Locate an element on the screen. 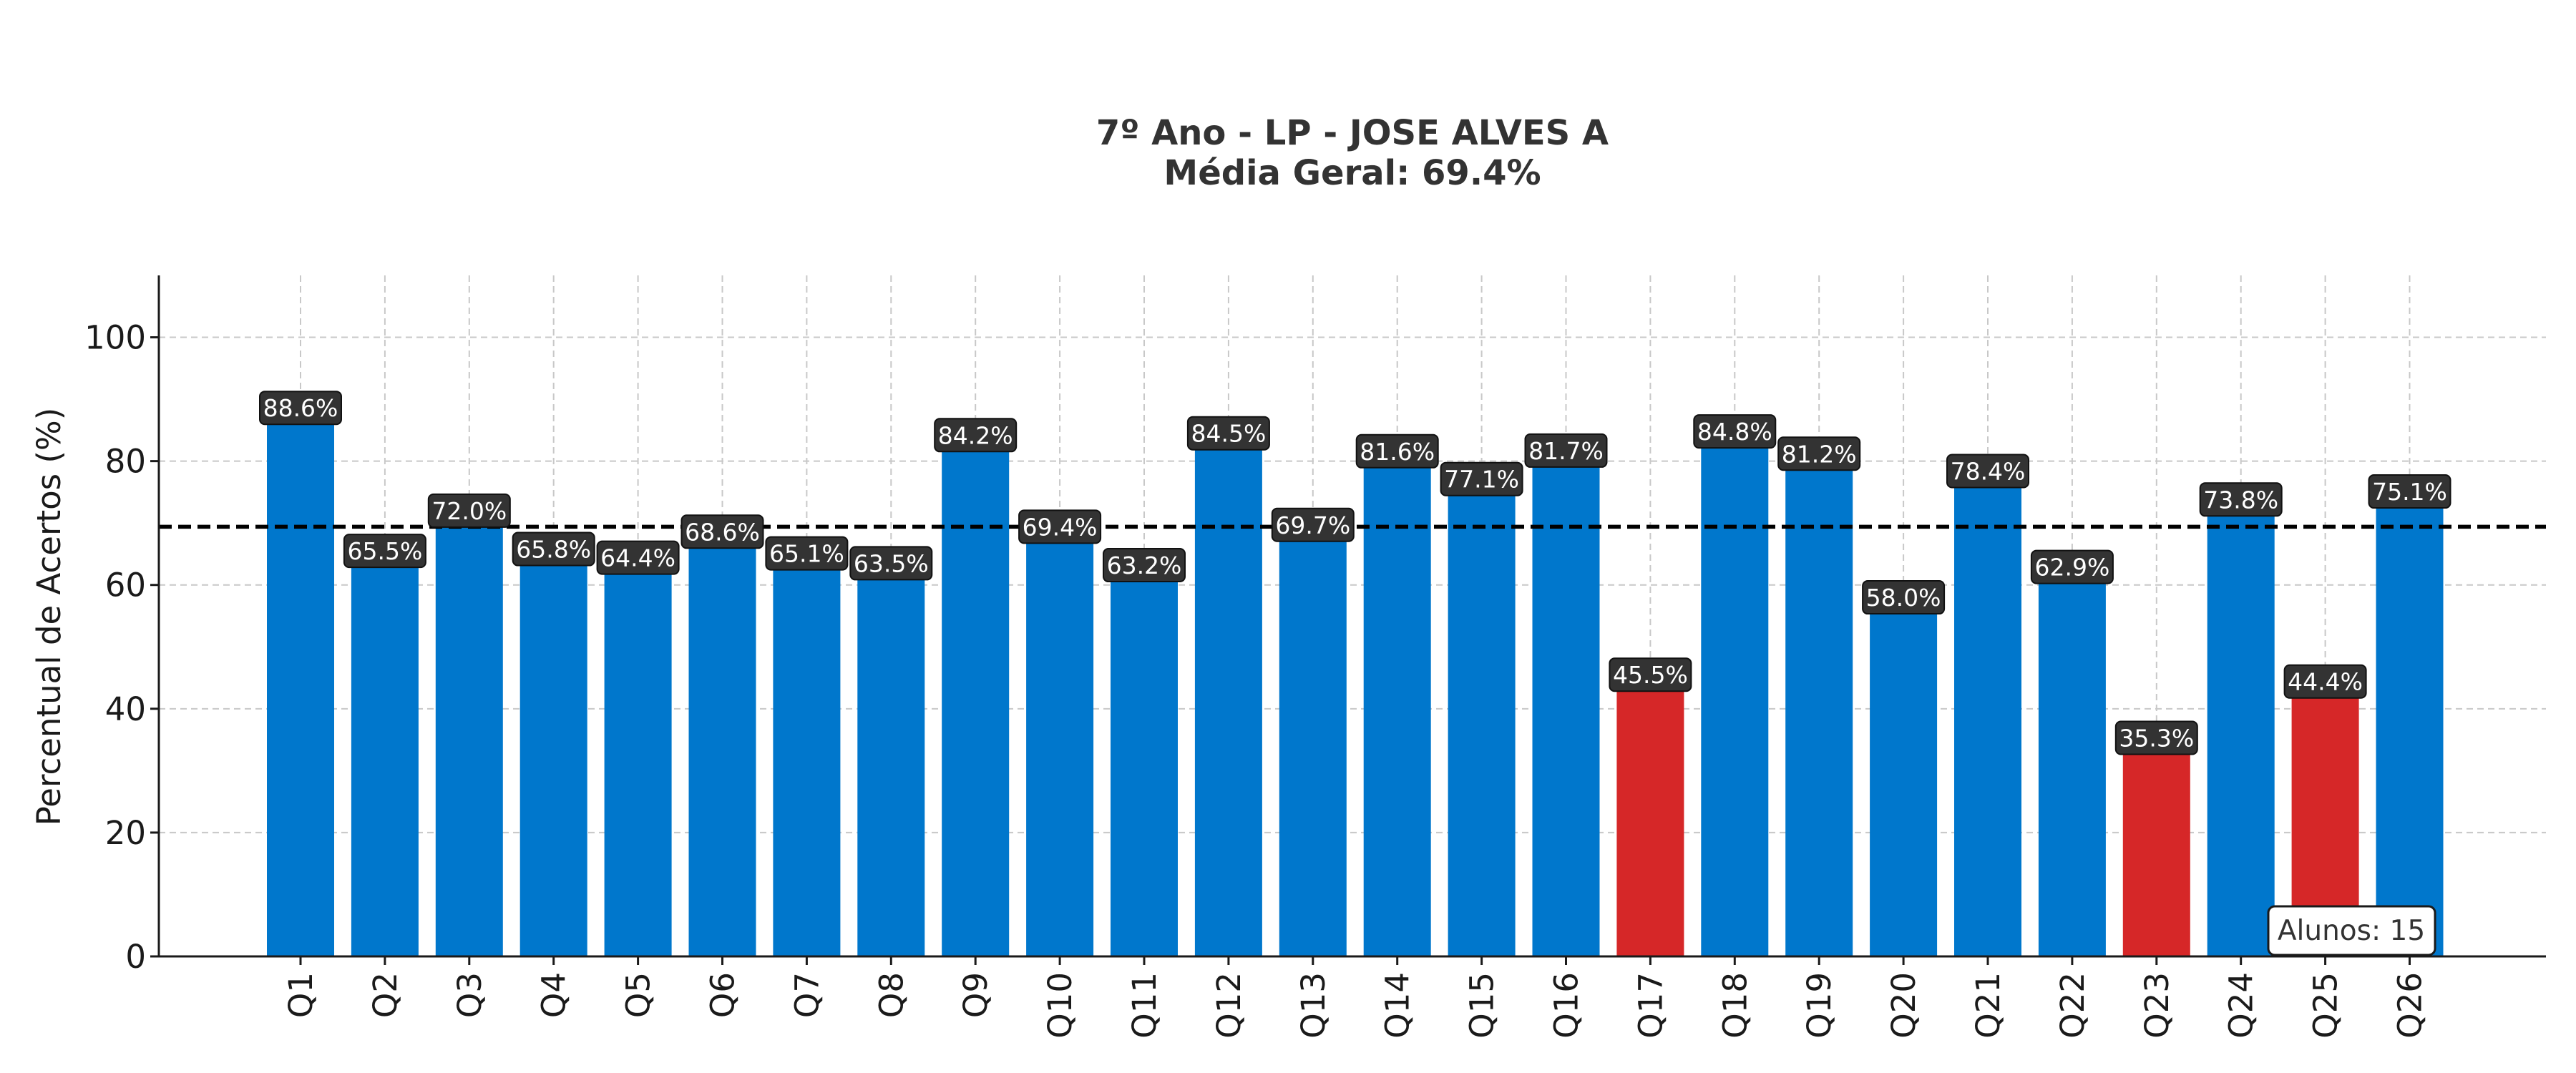 The image size is (2576, 1073). data-label-q9: 84.2% is located at coordinates (976, 435).